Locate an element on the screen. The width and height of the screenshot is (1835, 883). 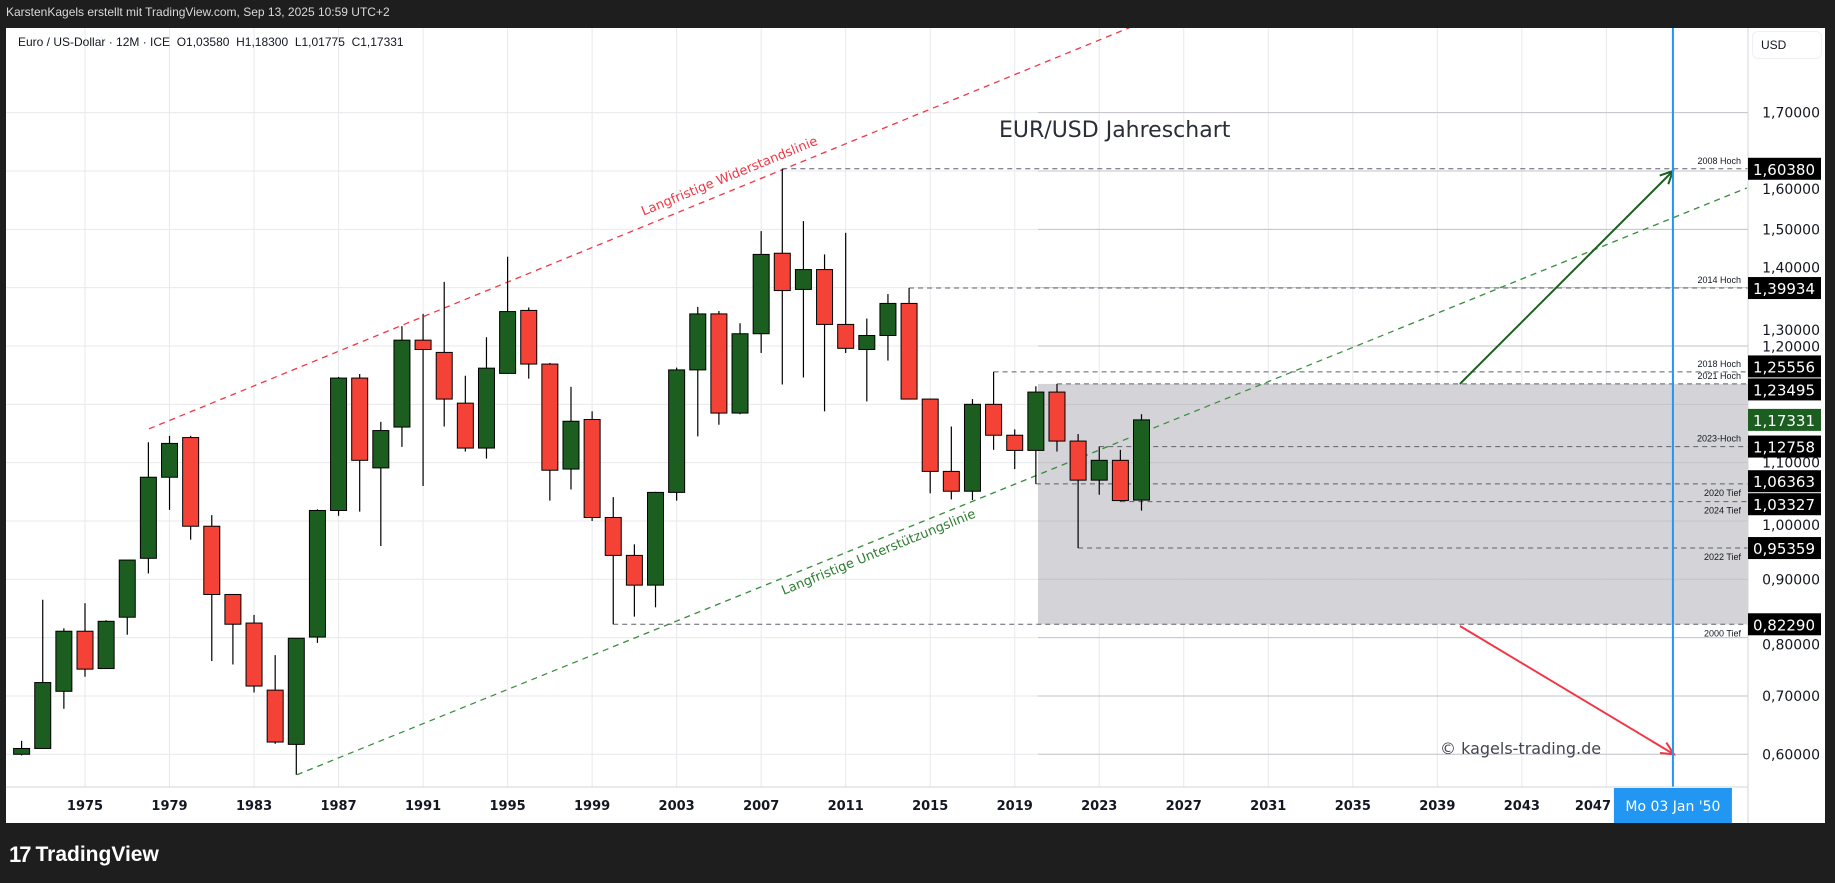
level-price-badge-text: 1,60380 is located at coordinates (1784, 170).